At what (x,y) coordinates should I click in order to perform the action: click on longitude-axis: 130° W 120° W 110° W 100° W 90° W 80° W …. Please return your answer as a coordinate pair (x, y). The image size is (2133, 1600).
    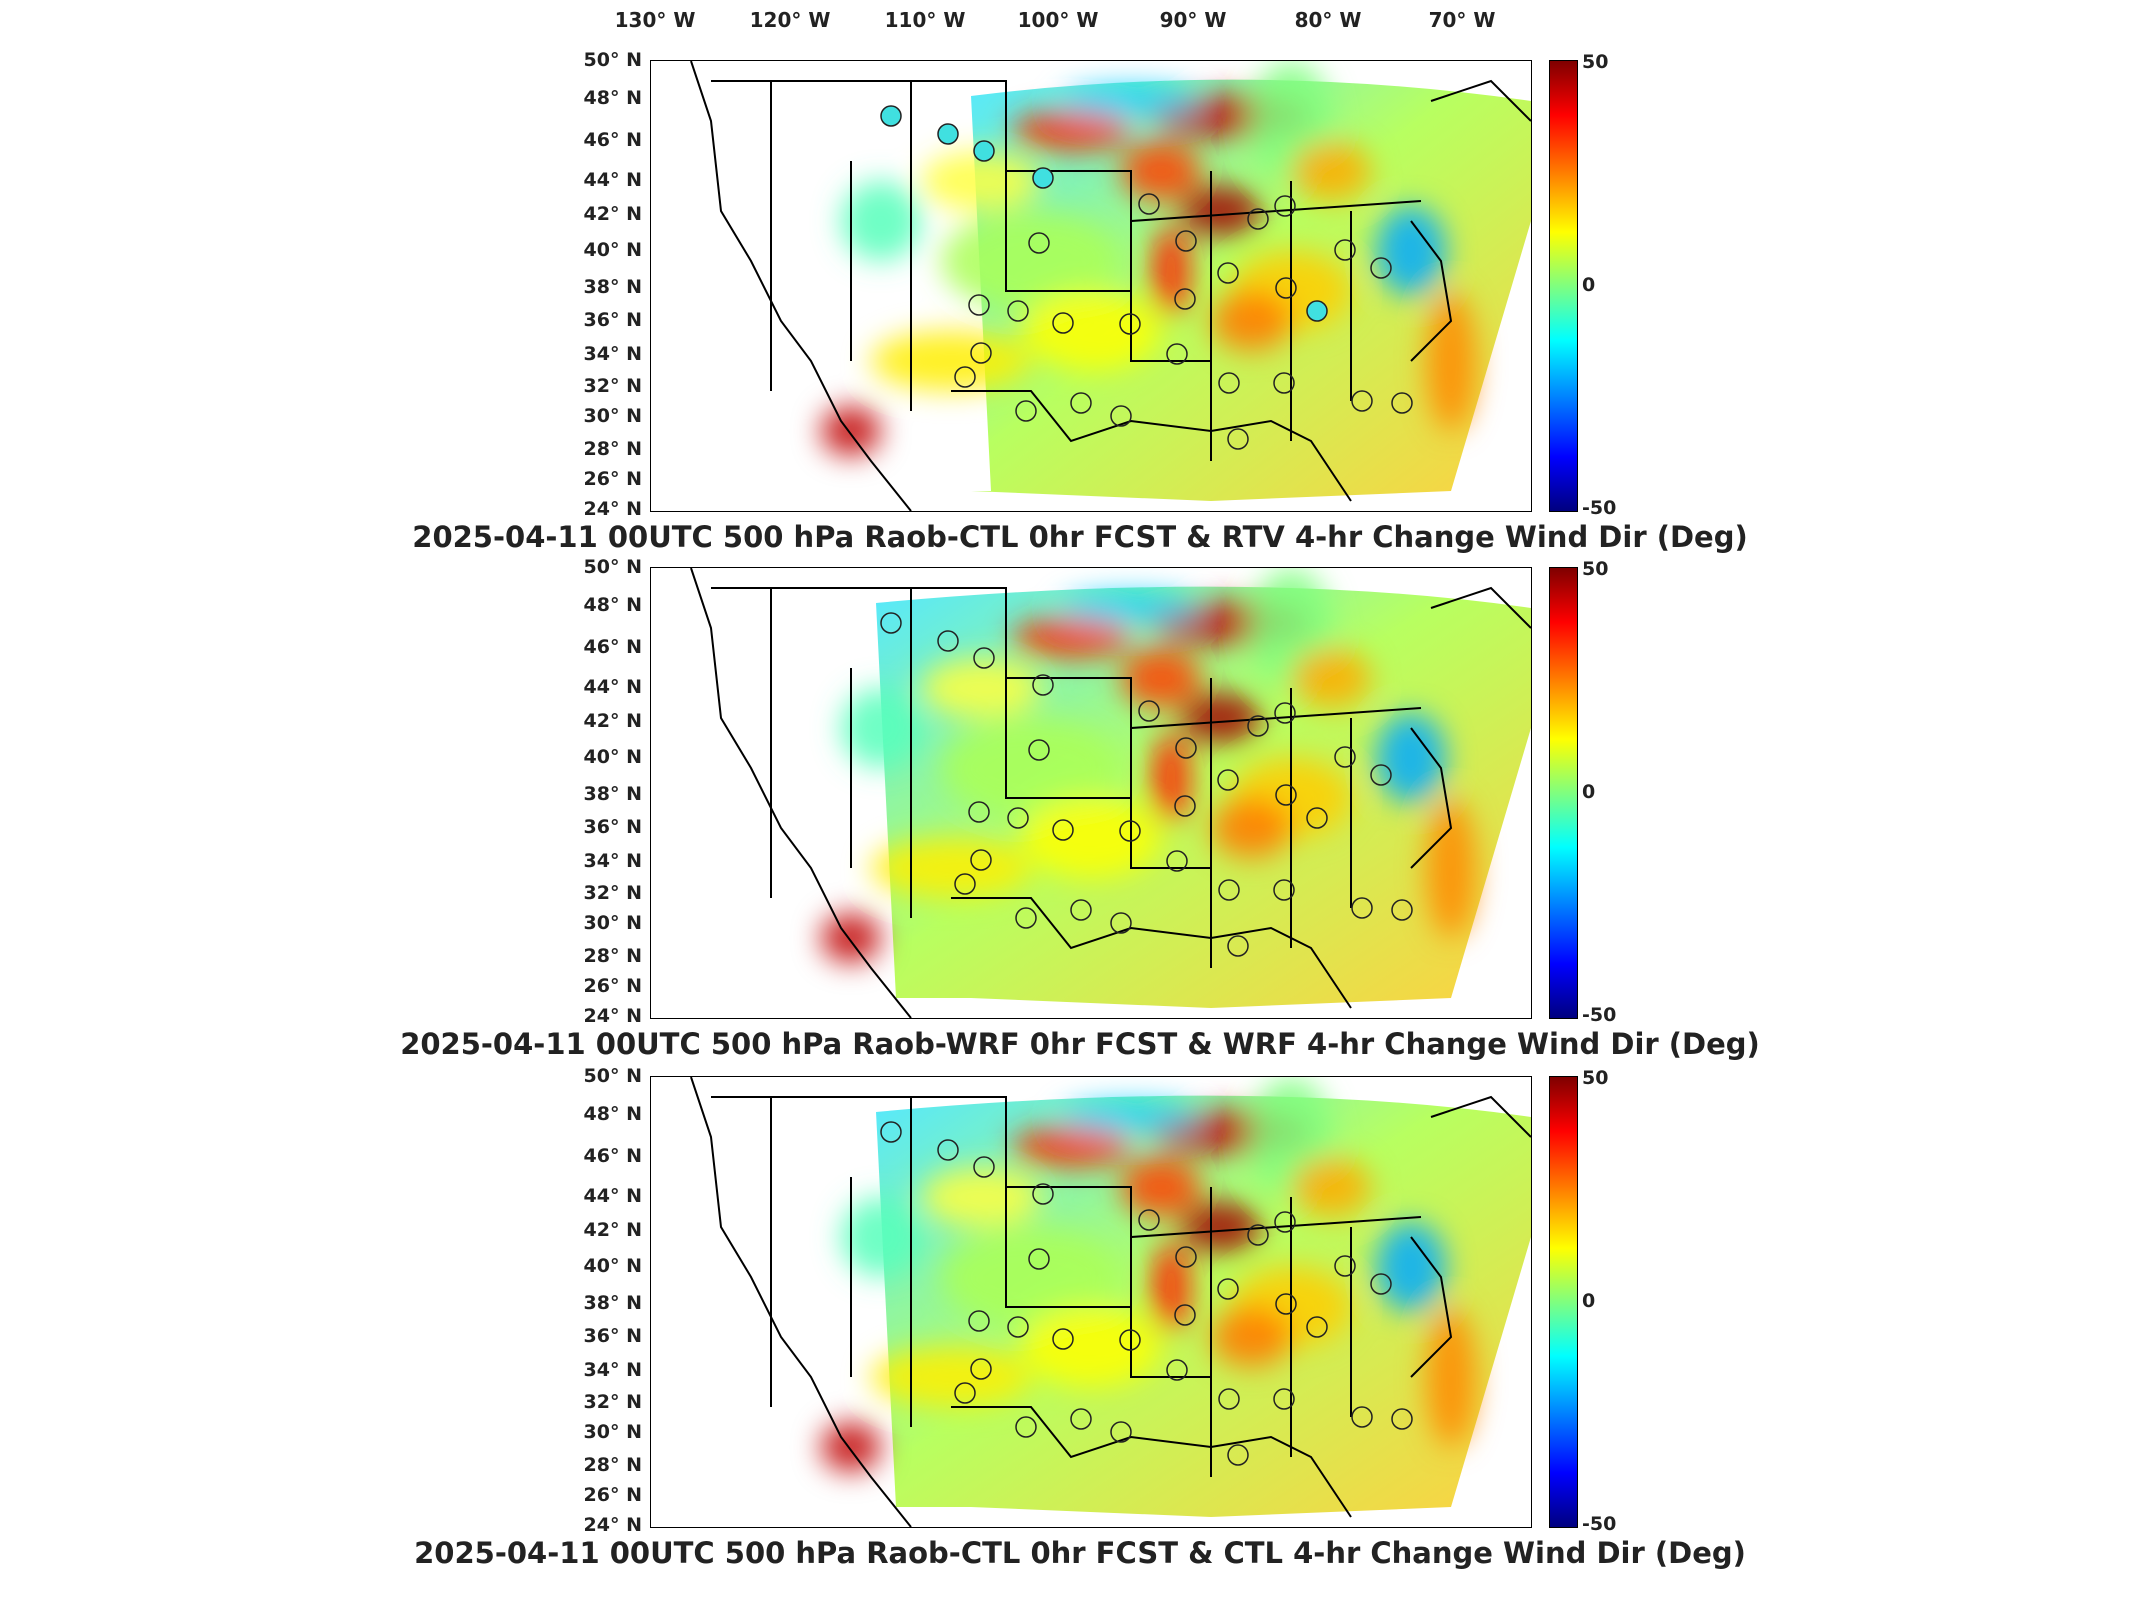
    Looking at the image, I should click on (1066, 20).